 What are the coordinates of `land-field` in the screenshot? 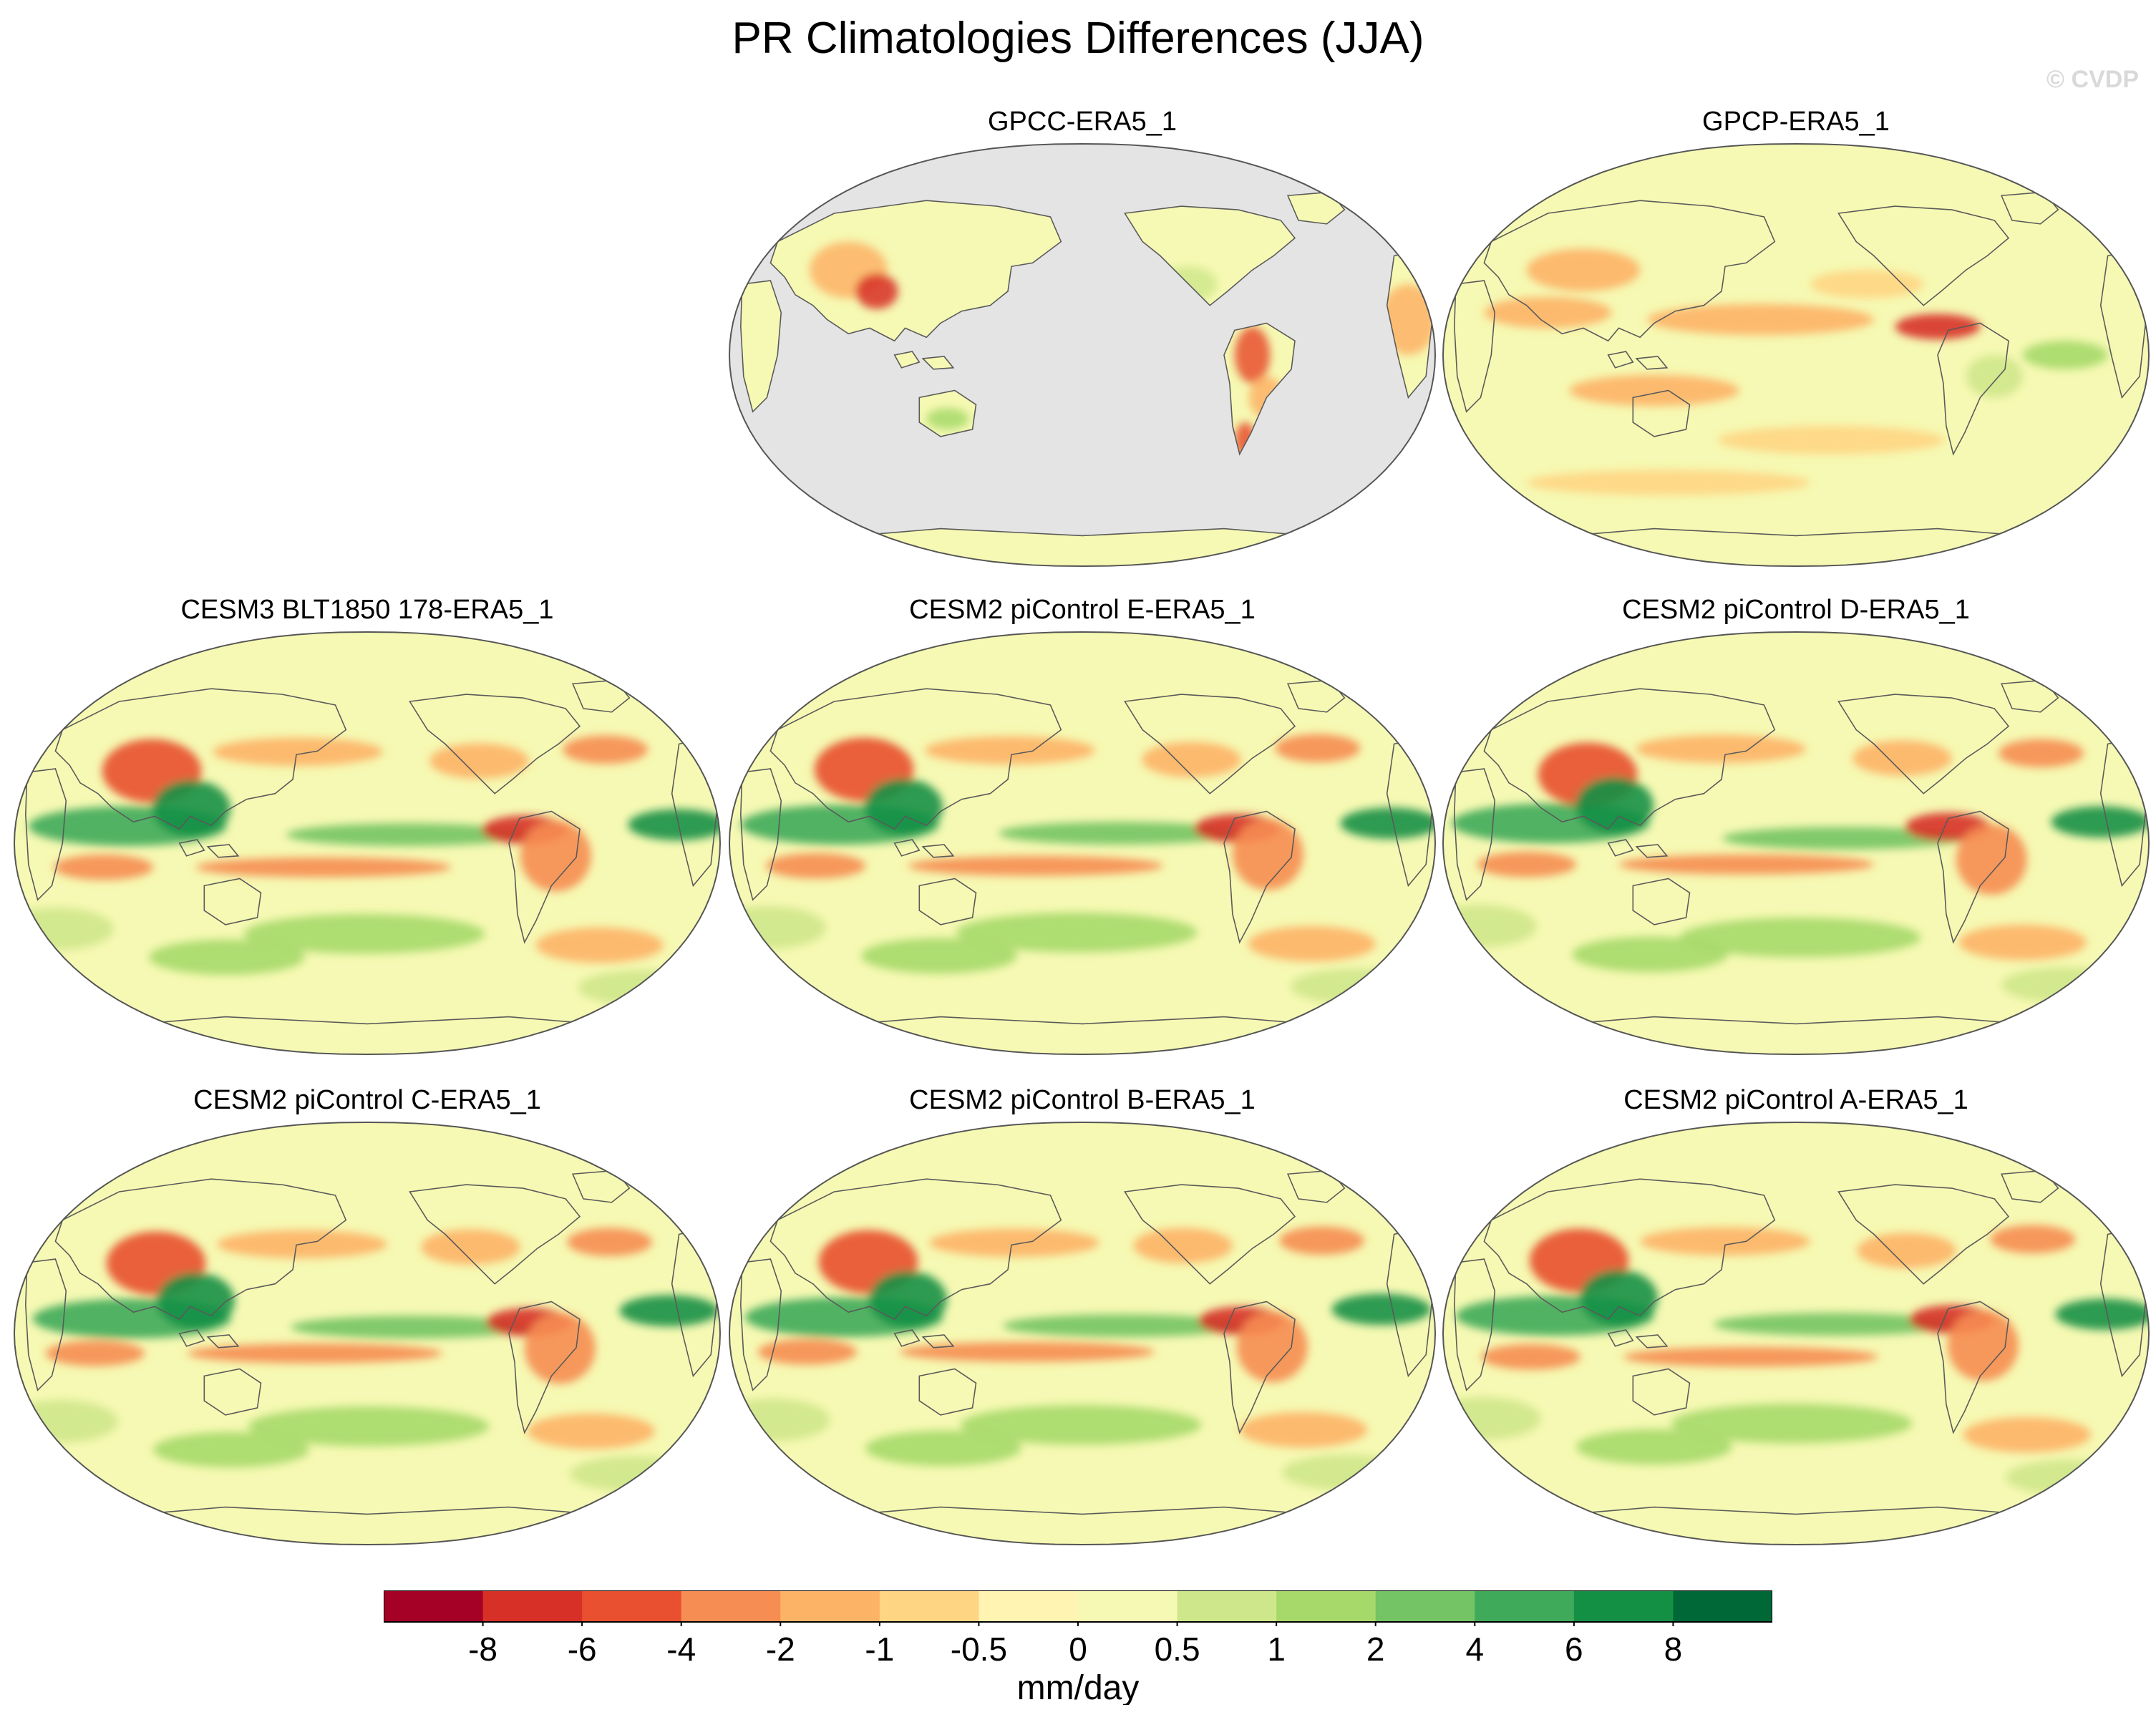 It's located at (916, 270).